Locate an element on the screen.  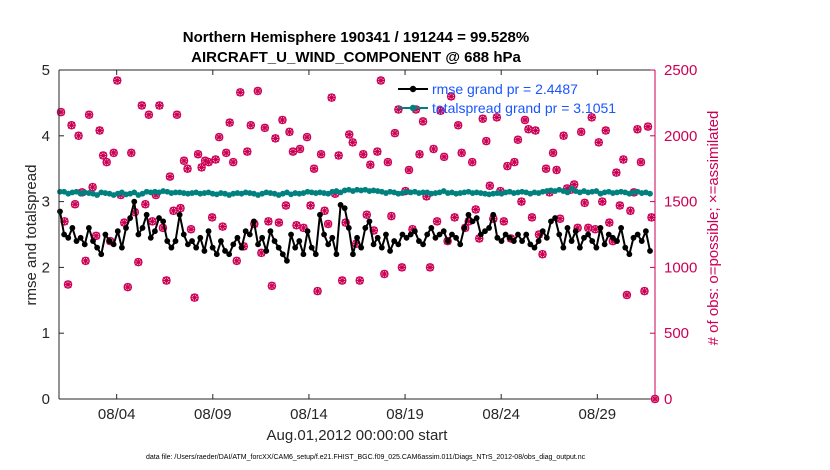
x-tick-label: 08/29 is located at coordinates (598, 414).